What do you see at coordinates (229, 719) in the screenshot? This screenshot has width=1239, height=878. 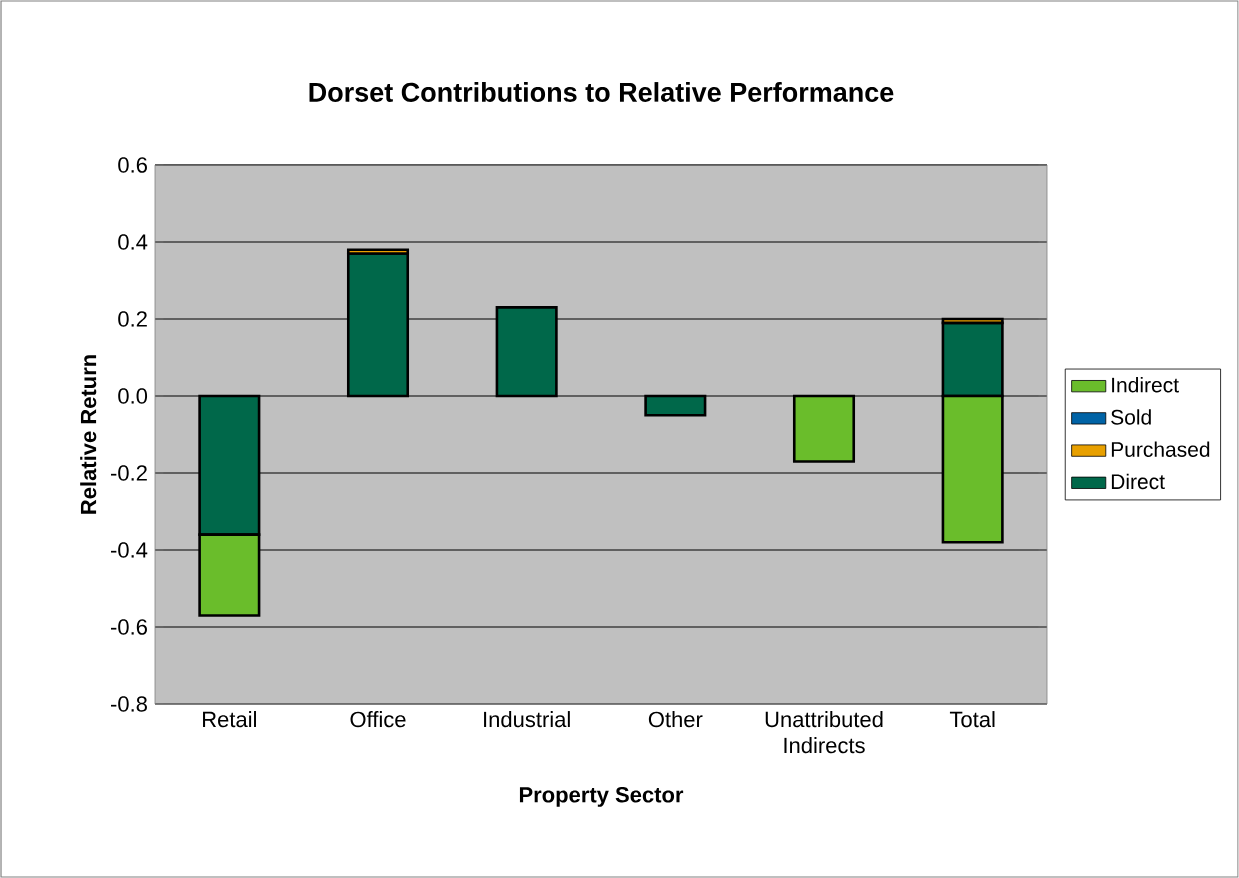 I see `x-tick-label: Retail` at bounding box center [229, 719].